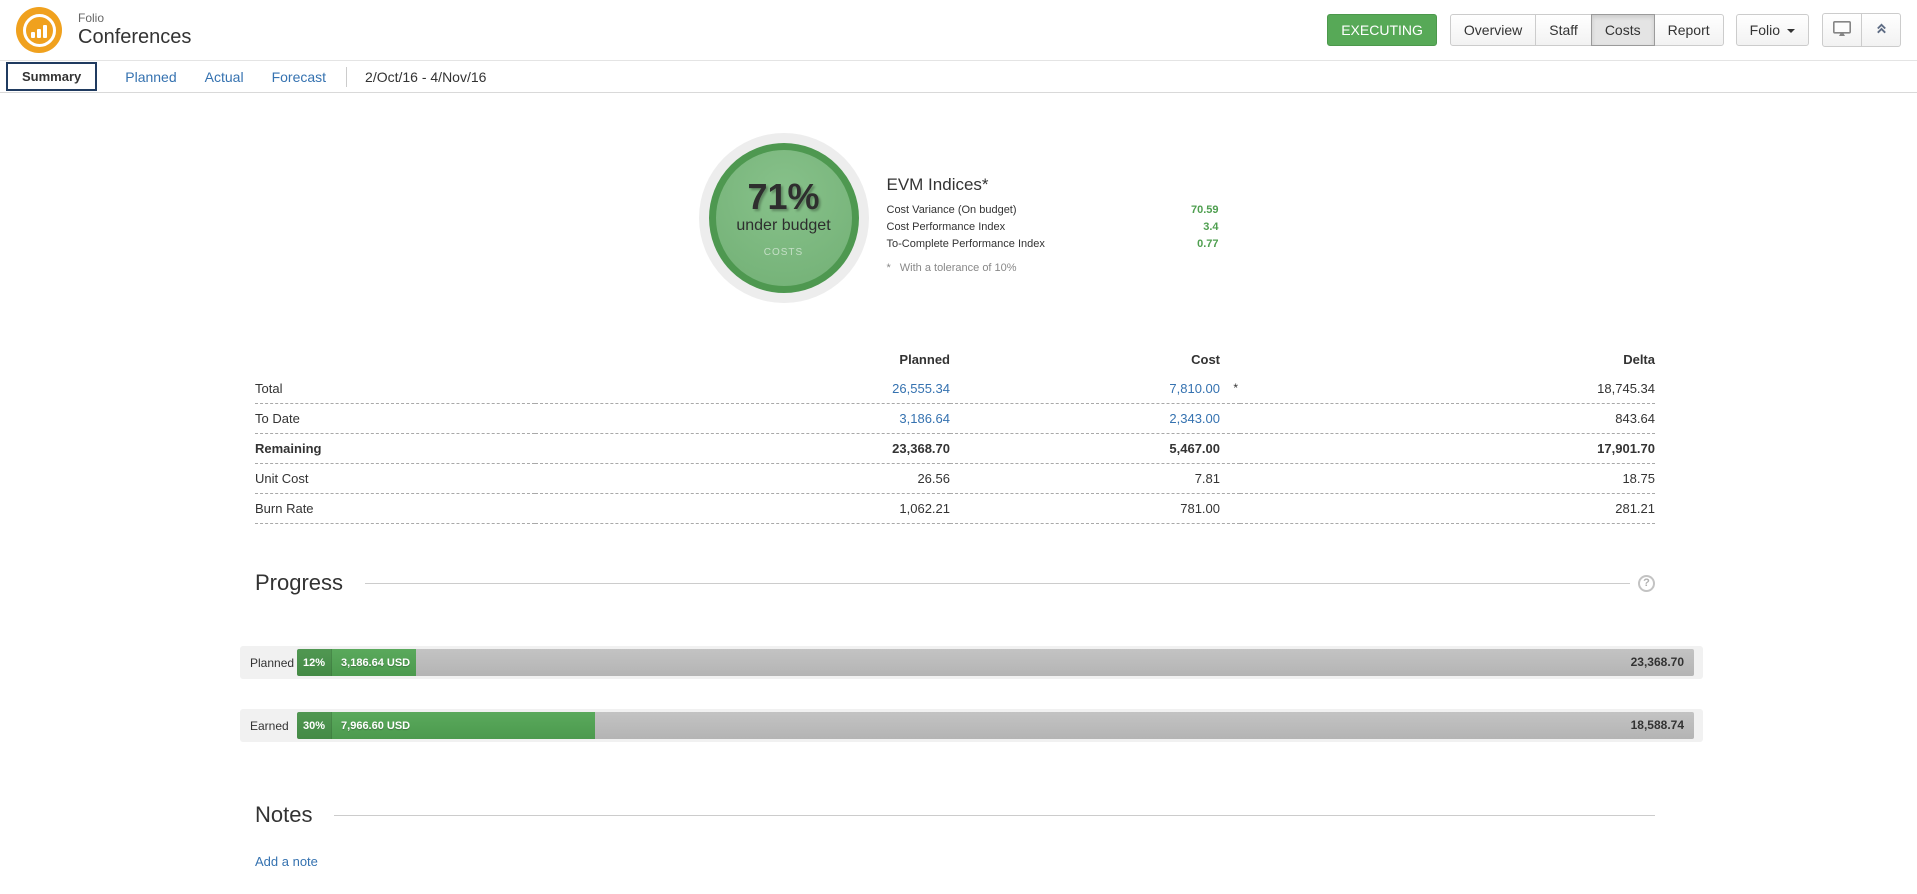 The height and width of the screenshot is (894, 1917). Describe the element at coordinates (299, 582) in the screenshot. I see `progress-title: Progress` at that location.